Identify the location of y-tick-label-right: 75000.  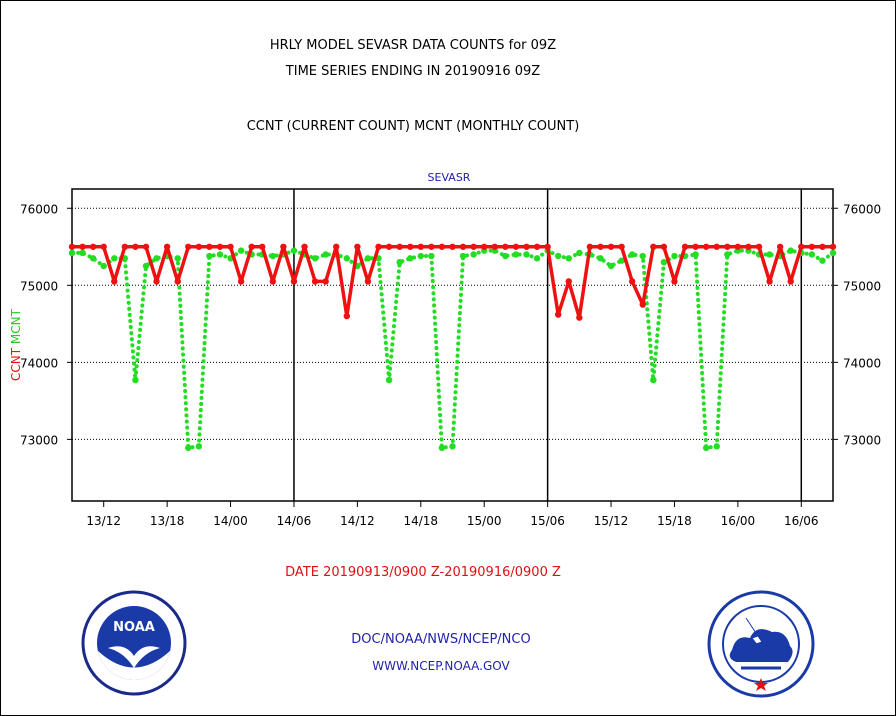
(862, 286).